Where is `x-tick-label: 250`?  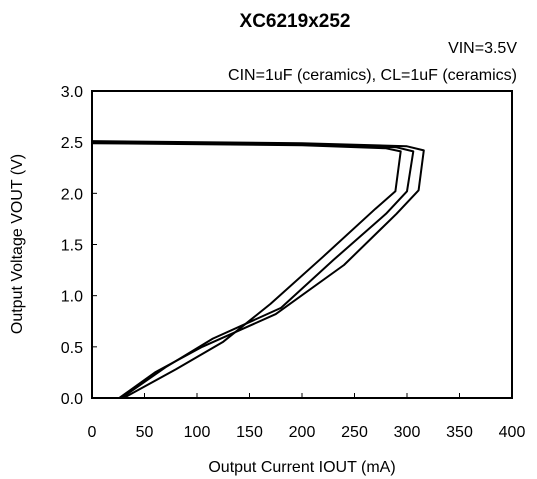 x-tick-label: 250 is located at coordinates (354, 432).